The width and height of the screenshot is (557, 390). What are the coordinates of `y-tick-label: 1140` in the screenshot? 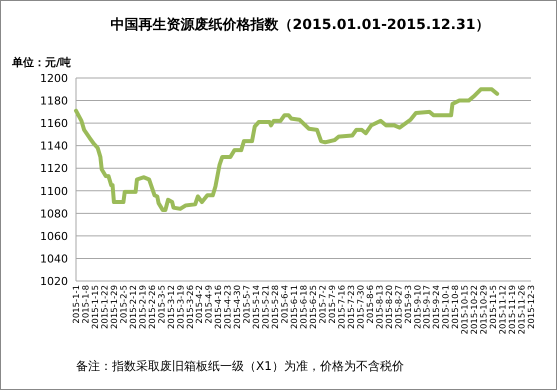 It's located at (54, 146).